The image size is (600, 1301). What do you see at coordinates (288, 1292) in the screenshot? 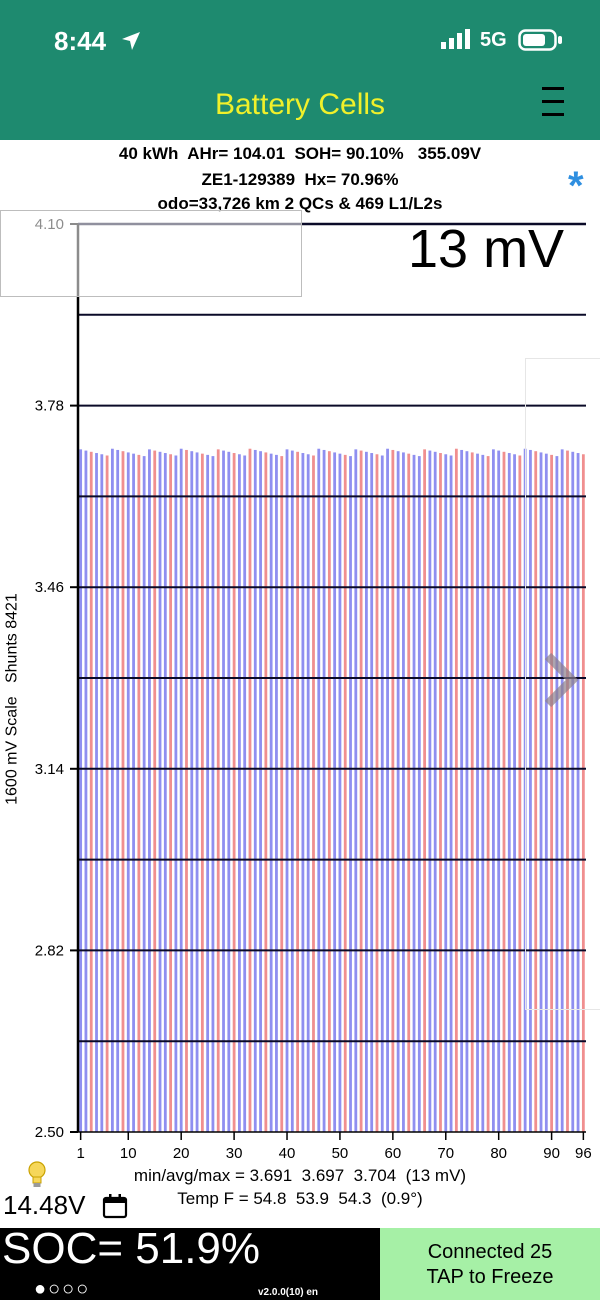
I see `app-version: v2.0.0(10) en` at bounding box center [288, 1292].